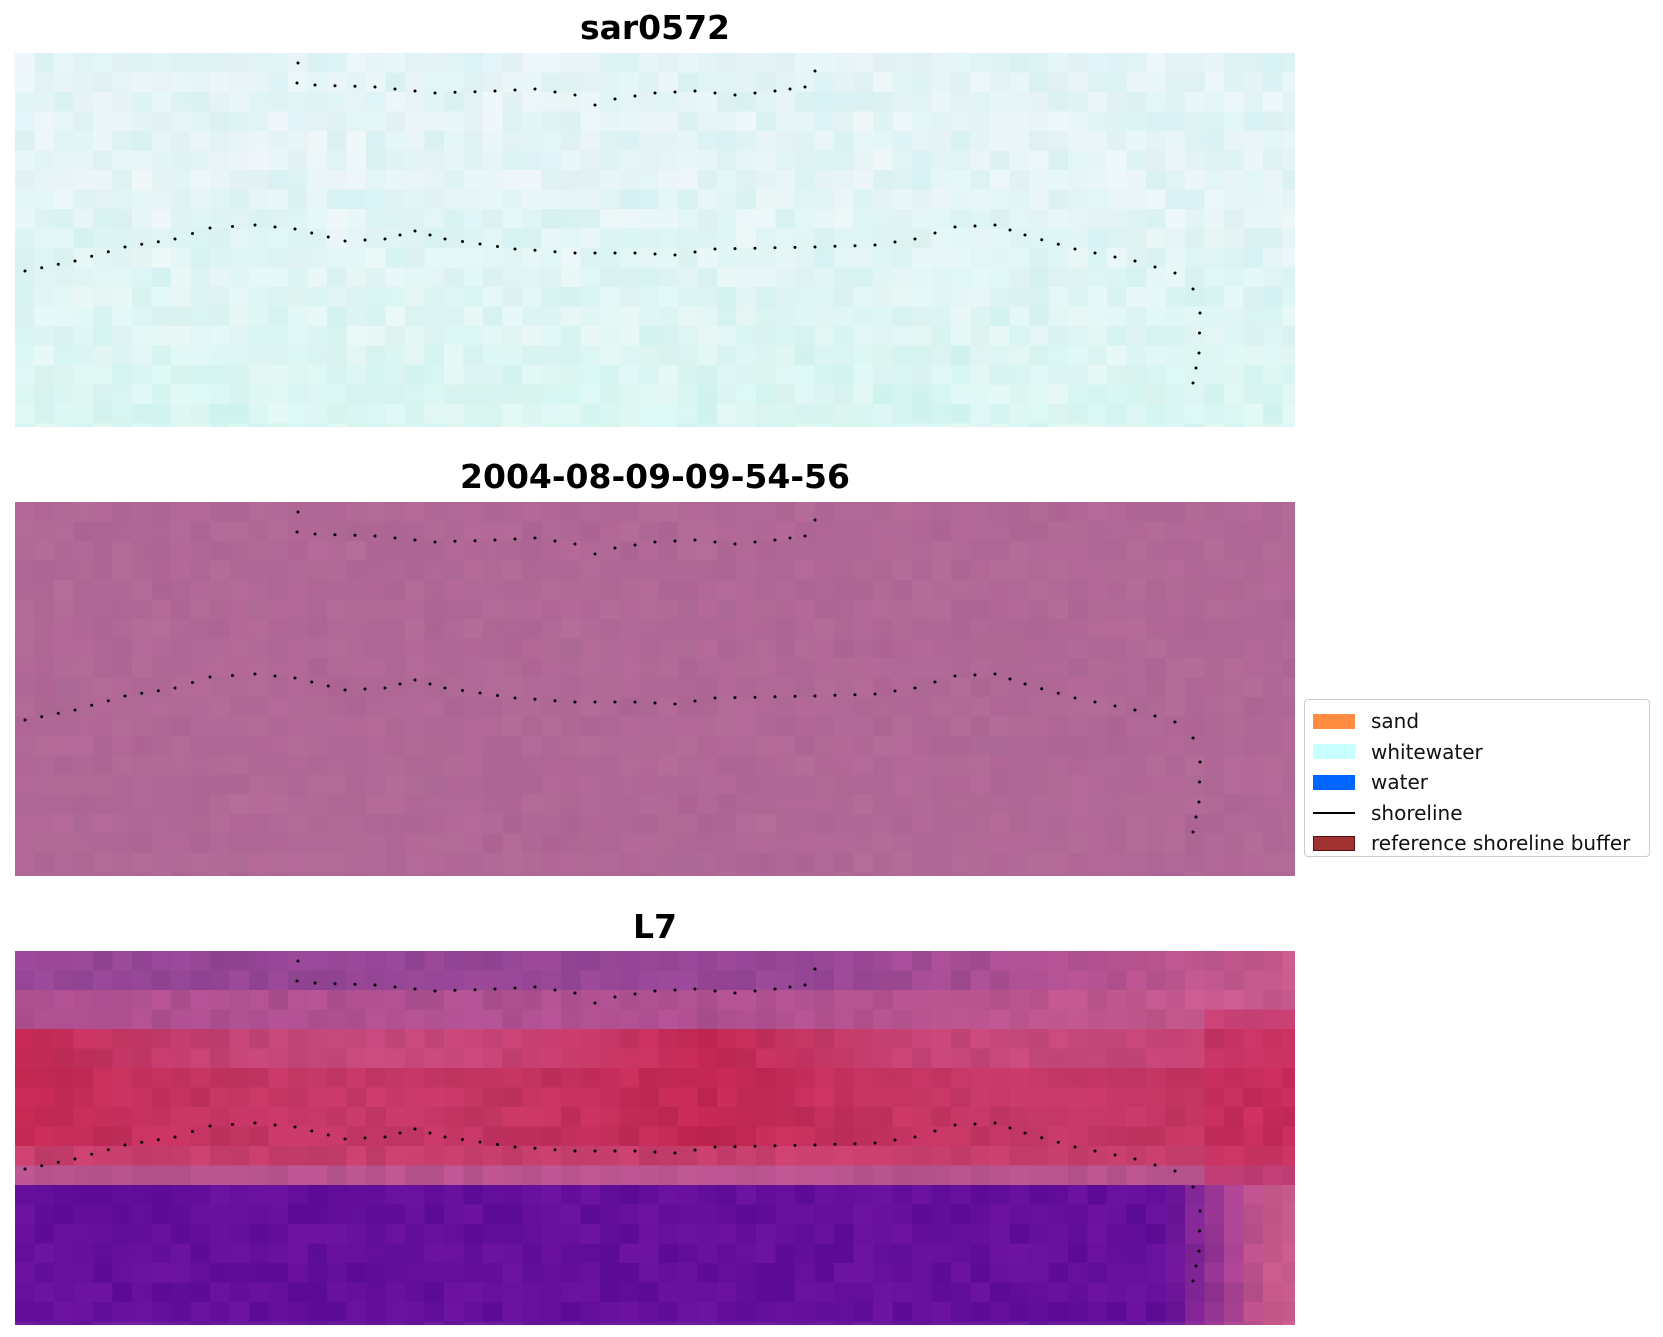 This screenshot has width=1663, height=1337. Describe the element at coordinates (1334, 752) in the screenshot. I see `whitewater-swatch` at that location.